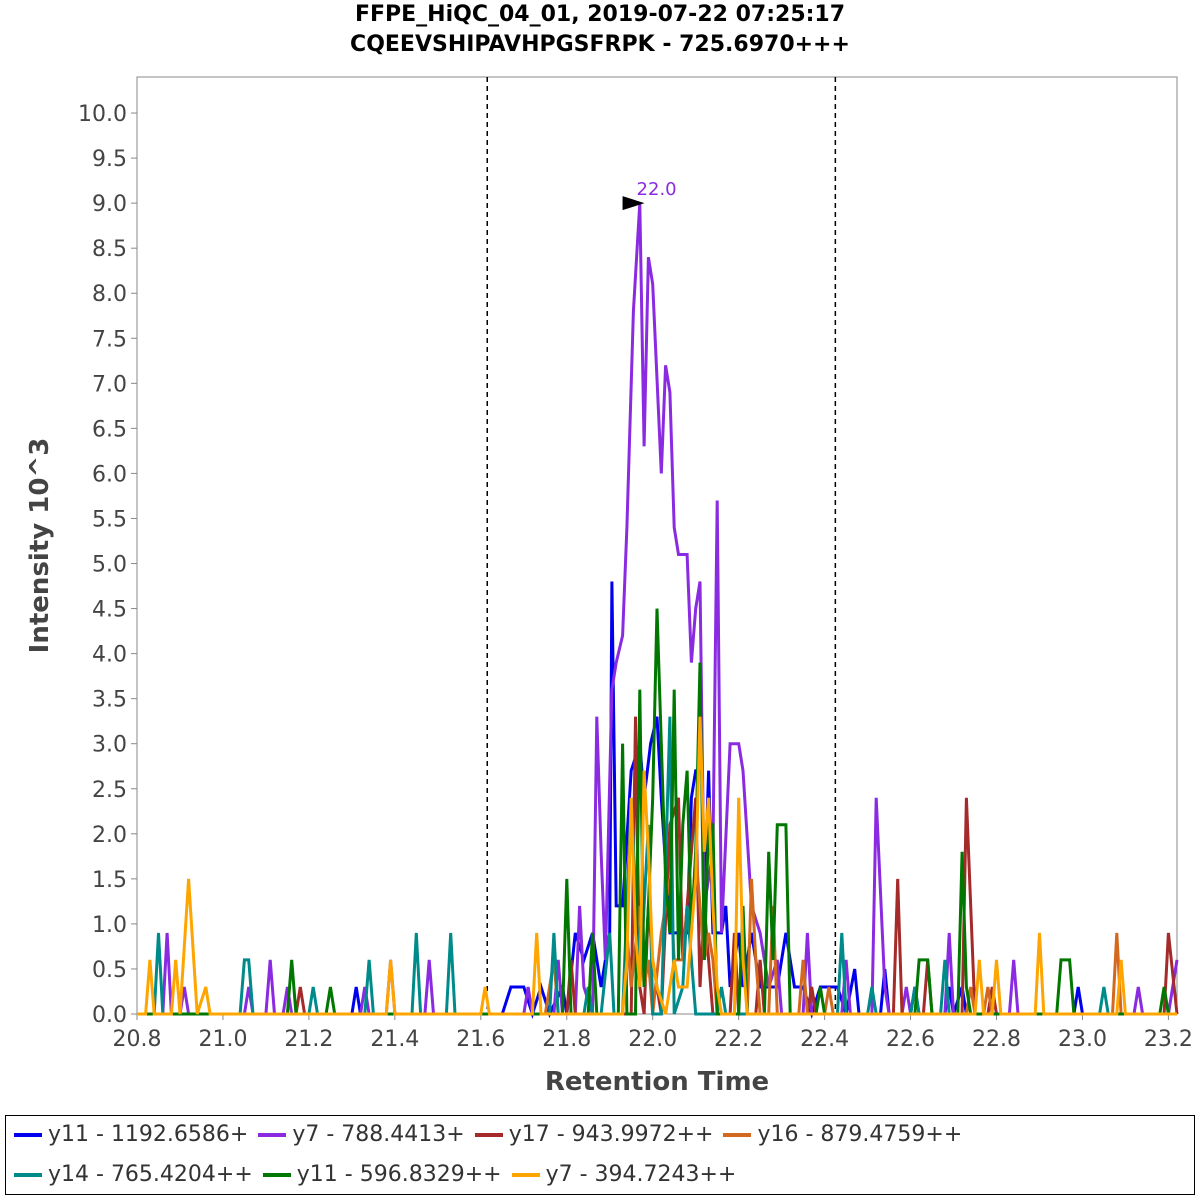 The width and height of the screenshot is (1200, 1200). I want to click on y-tick-label: 9.0, so click(109, 204).